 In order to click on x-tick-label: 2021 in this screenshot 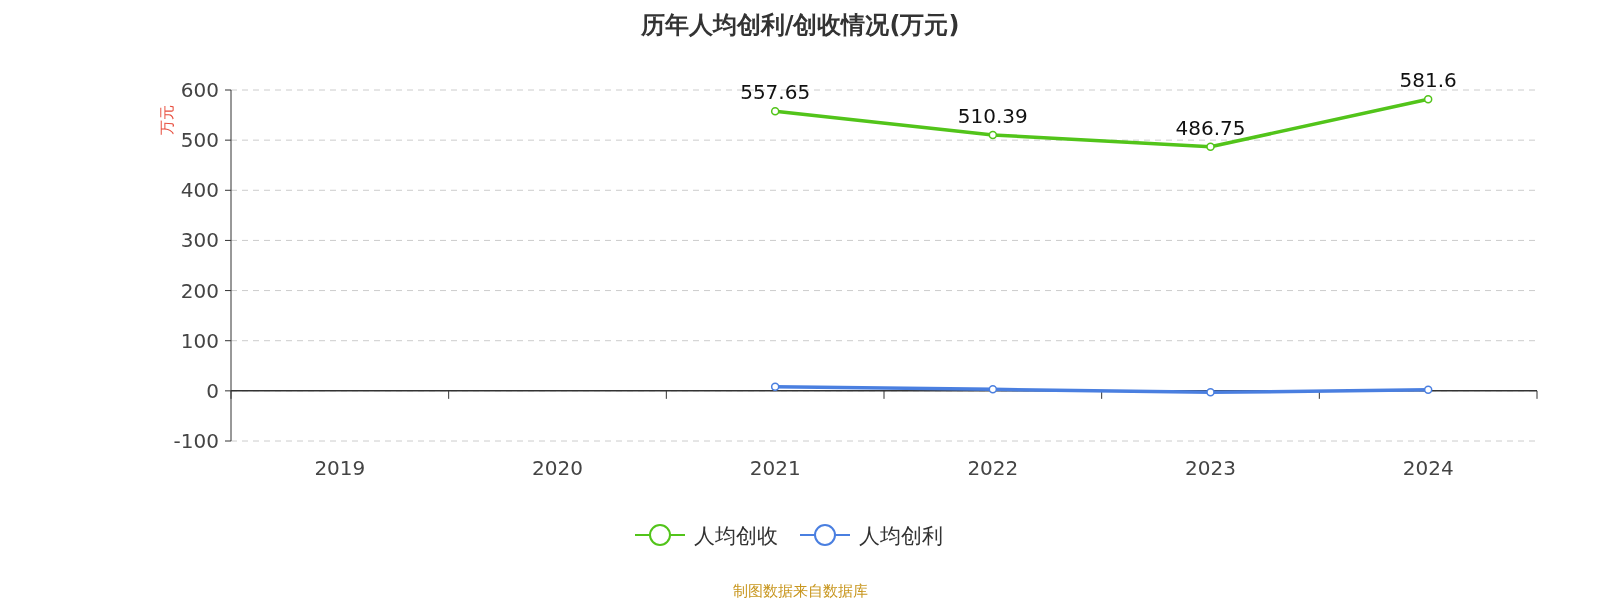, I will do `click(775, 468)`.